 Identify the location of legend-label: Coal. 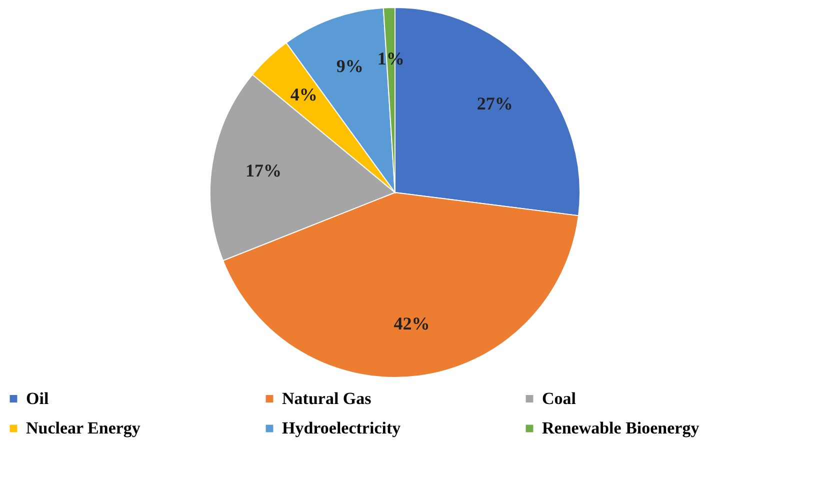
(559, 398).